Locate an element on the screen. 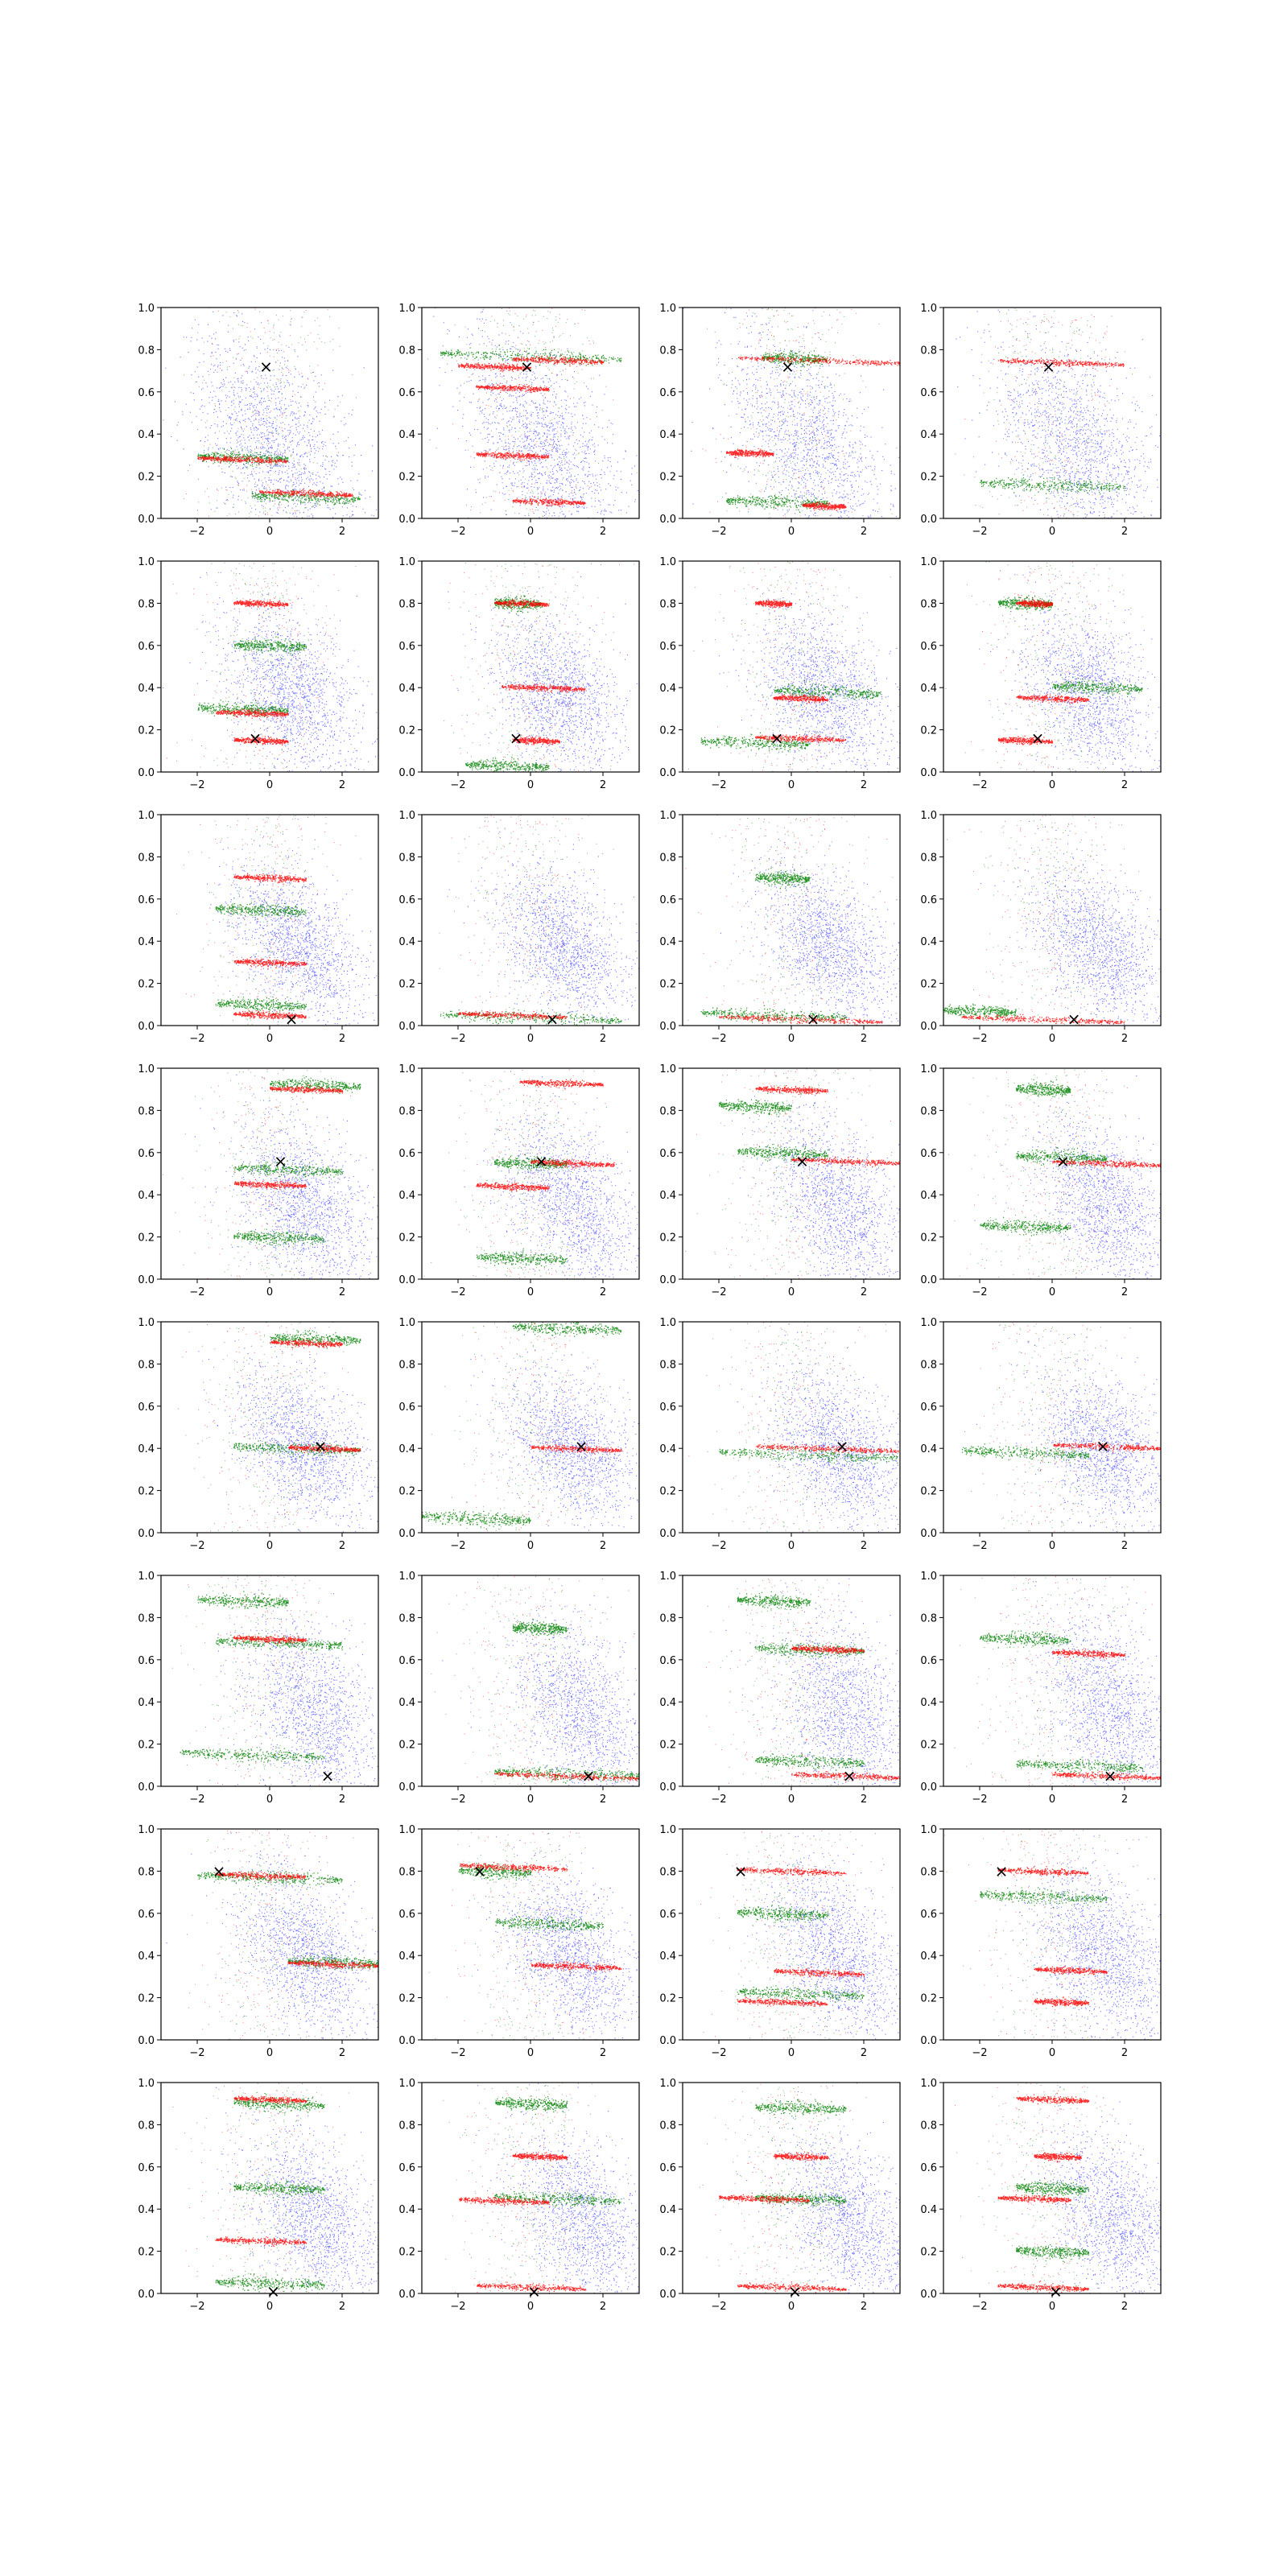 This screenshot has height=2576, width=1288. subplot-r1-c4: ×0.00.20.40.60.81.0−2 0 2 is located at coordinates (1063, 458).